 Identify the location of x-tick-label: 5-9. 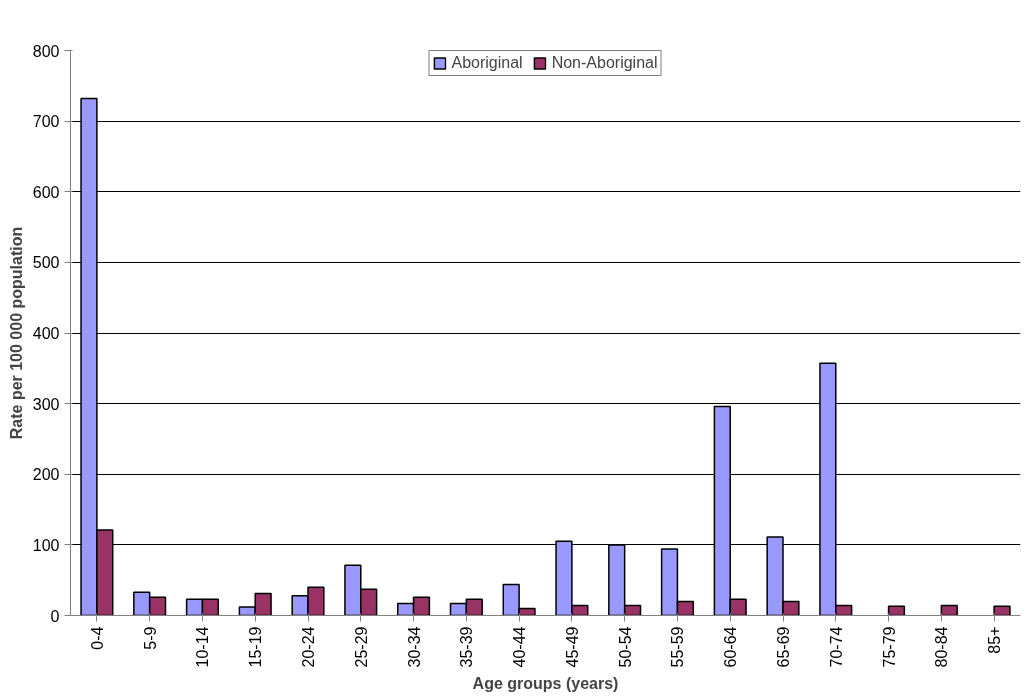
(150, 638).